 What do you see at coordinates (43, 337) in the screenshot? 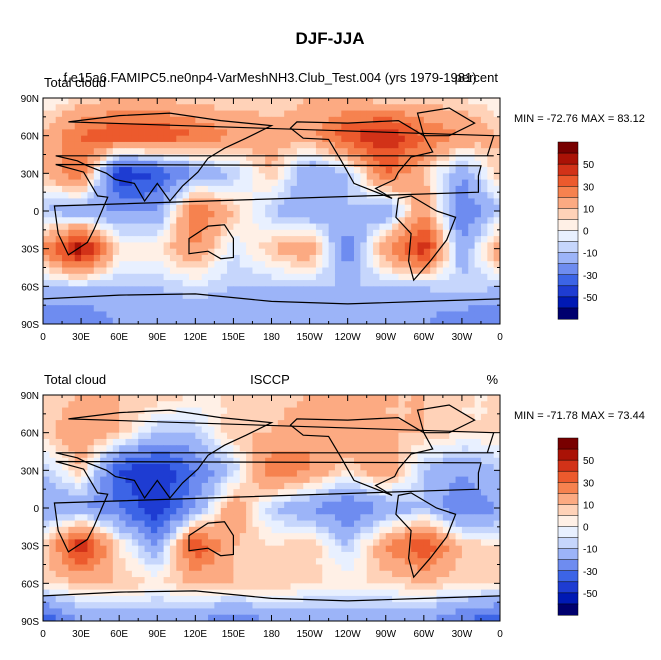
I see `lon-label: 0` at bounding box center [43, 337].